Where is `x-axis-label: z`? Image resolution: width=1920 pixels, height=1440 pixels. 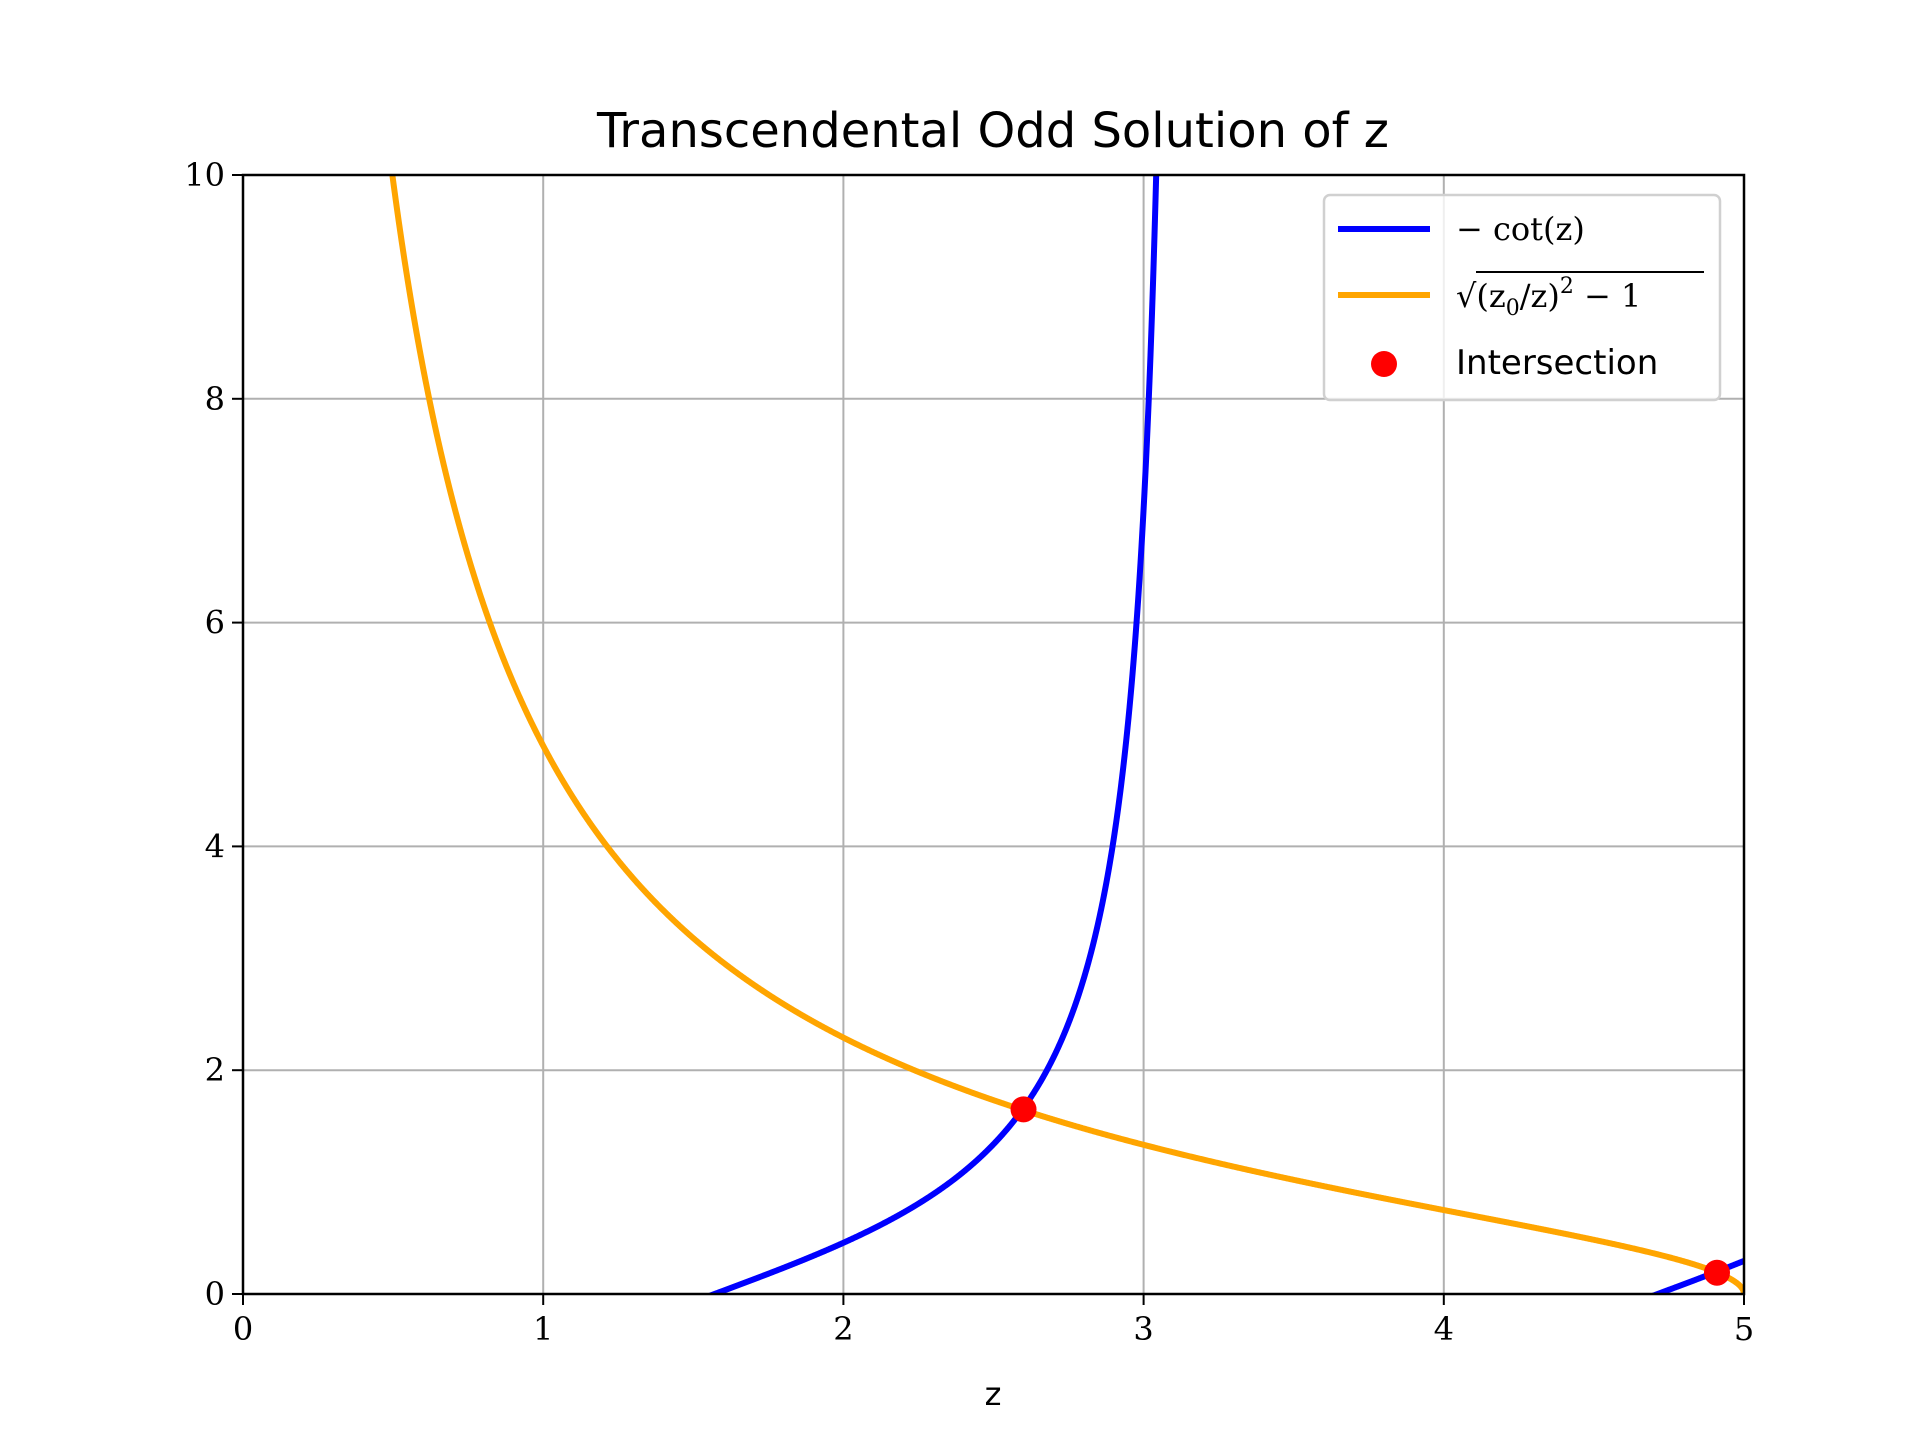 x-axis-label: z is located at coordinates (993, 1394).